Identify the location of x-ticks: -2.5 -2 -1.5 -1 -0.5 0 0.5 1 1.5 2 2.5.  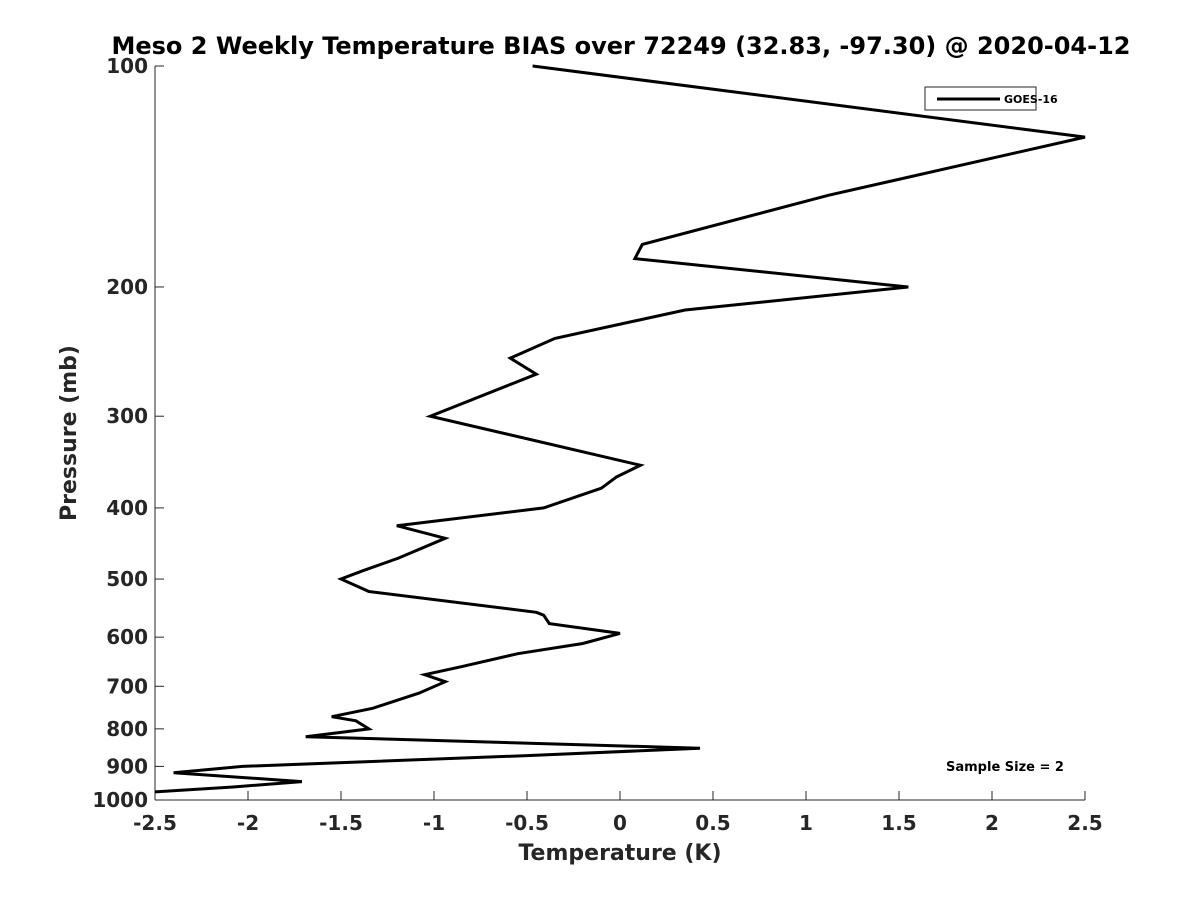
(618, 813).